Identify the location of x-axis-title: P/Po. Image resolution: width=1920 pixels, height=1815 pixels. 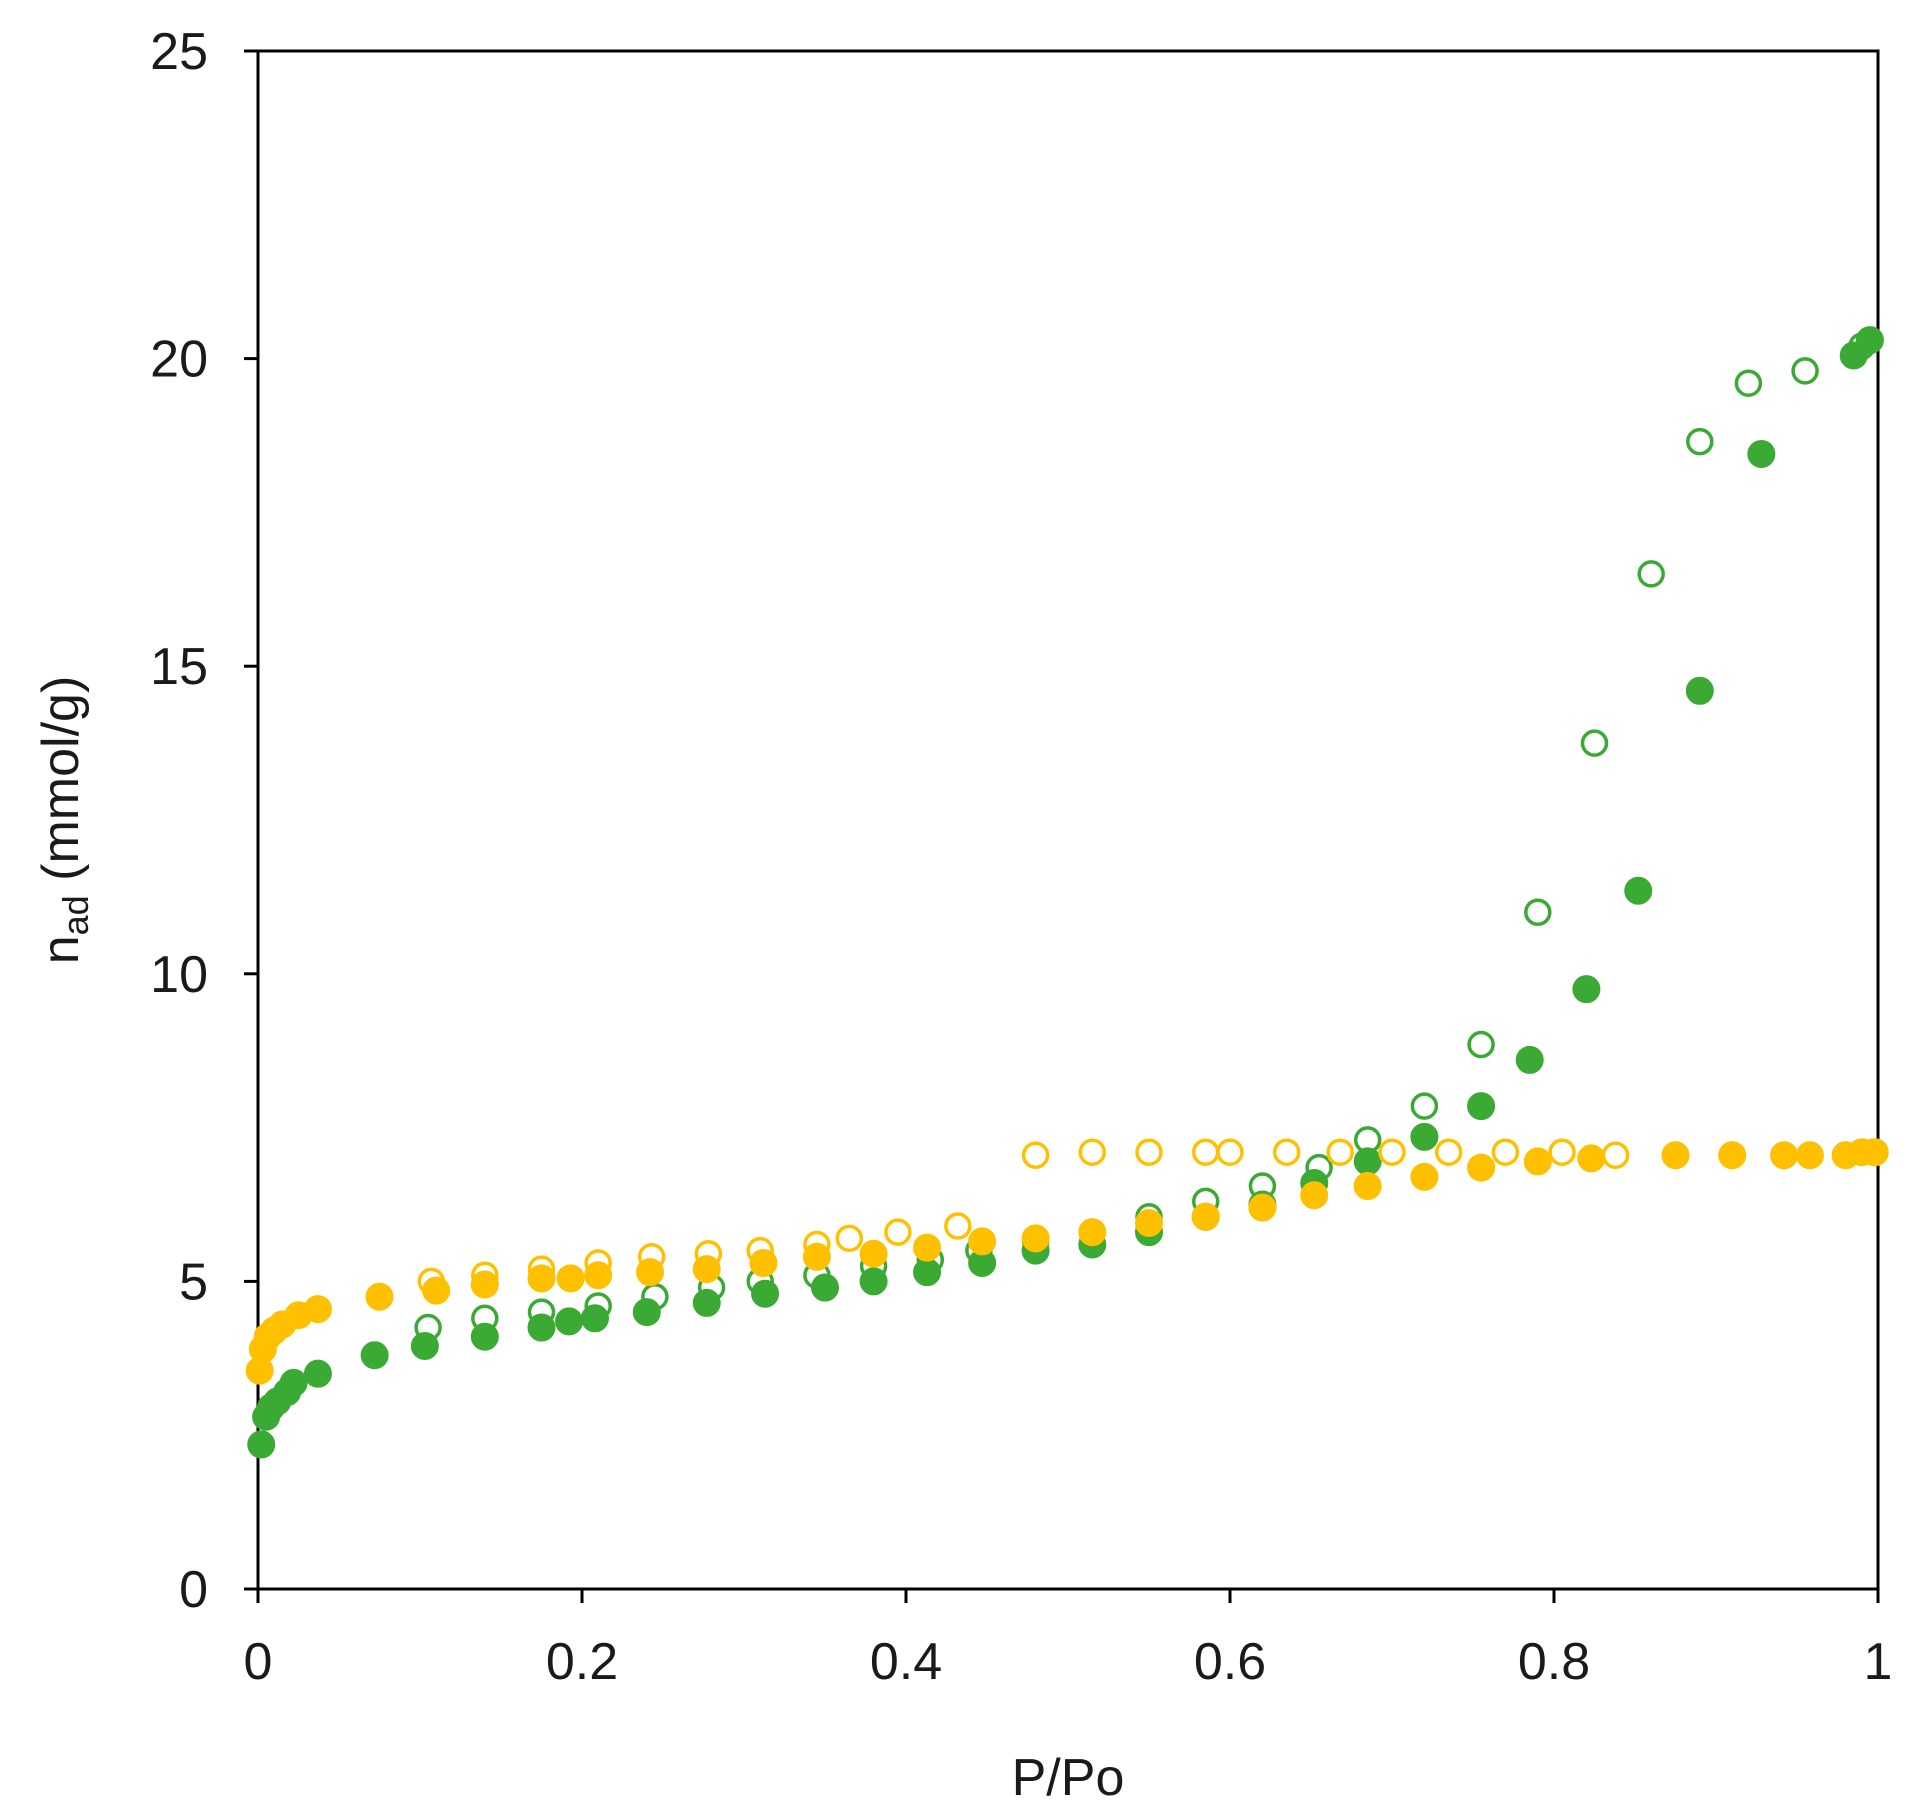
(1068, 1778).